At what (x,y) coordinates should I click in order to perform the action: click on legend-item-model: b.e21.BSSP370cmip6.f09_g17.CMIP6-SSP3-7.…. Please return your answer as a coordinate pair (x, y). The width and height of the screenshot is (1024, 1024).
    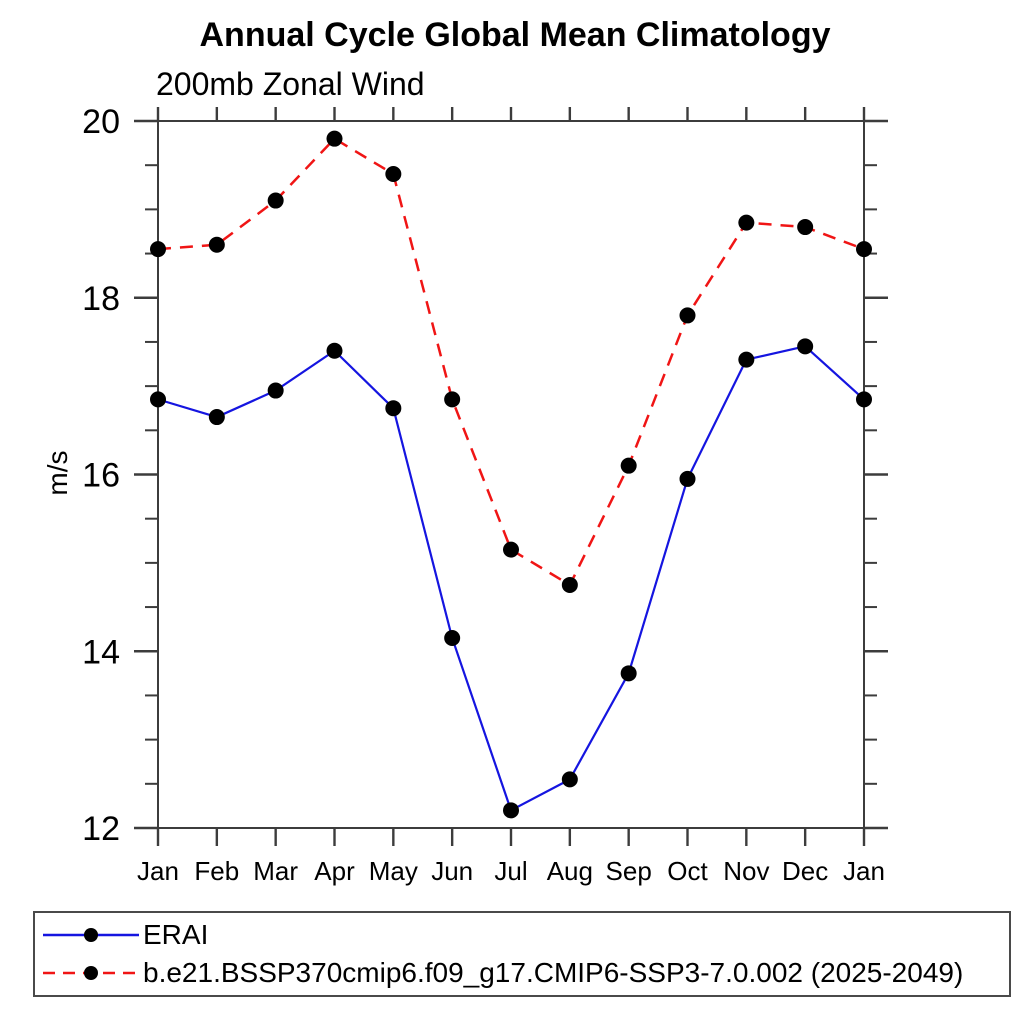
    Looking at the image, I should click on (524, 973).